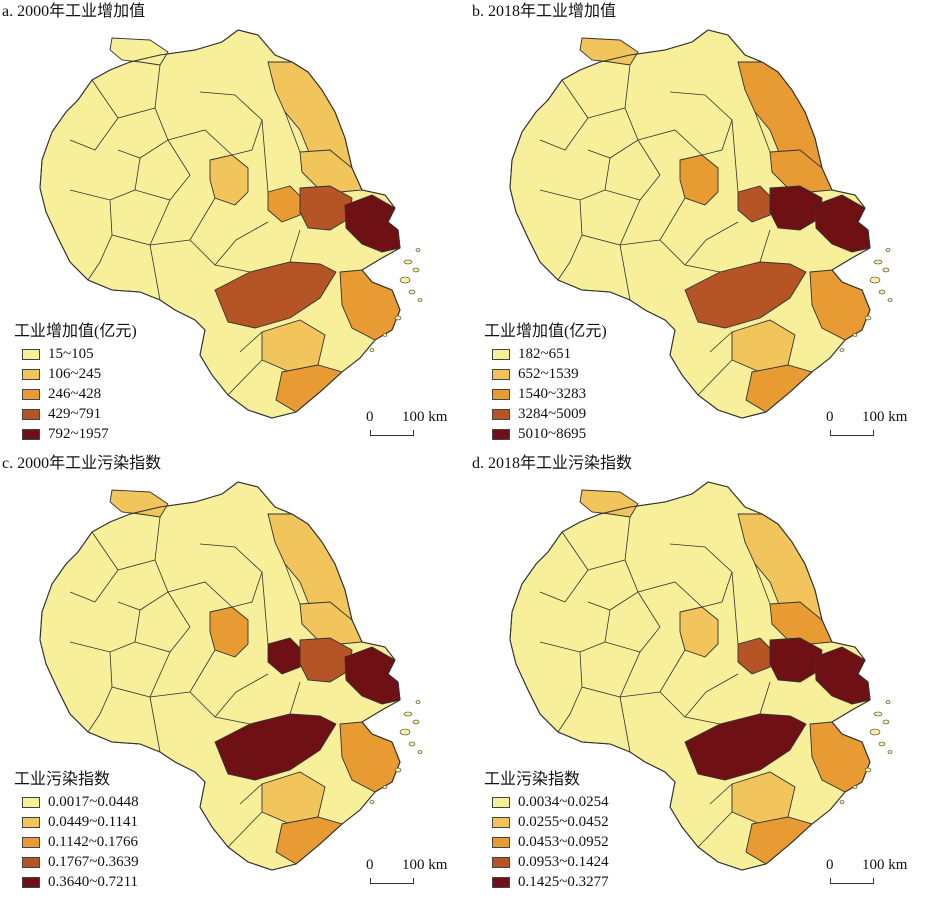  Describe the element at coordinates (579, 822) in the screenshot. I see `legend-item: 0.0255~0.0452` at that location.